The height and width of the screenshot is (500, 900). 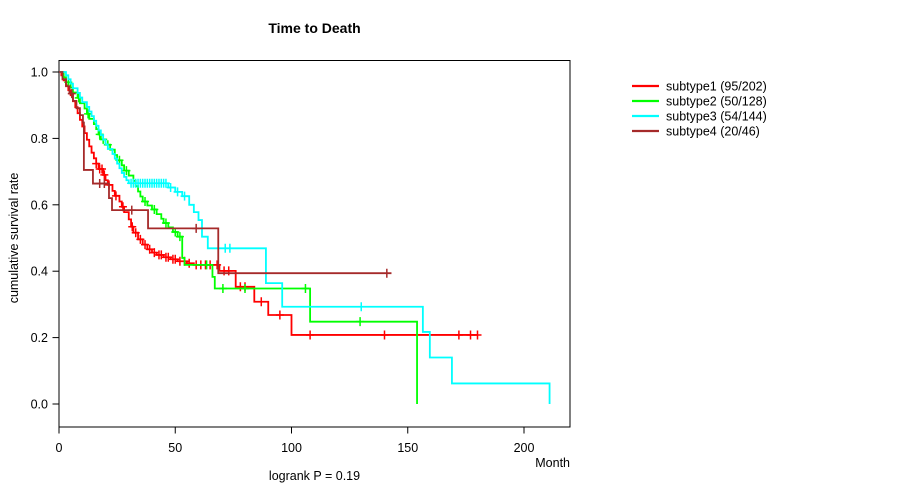 What do you see at coordinates (39, 405) in the screenshot?
I see `y-tick-label: 0.0` at bounding box center [39, 405].